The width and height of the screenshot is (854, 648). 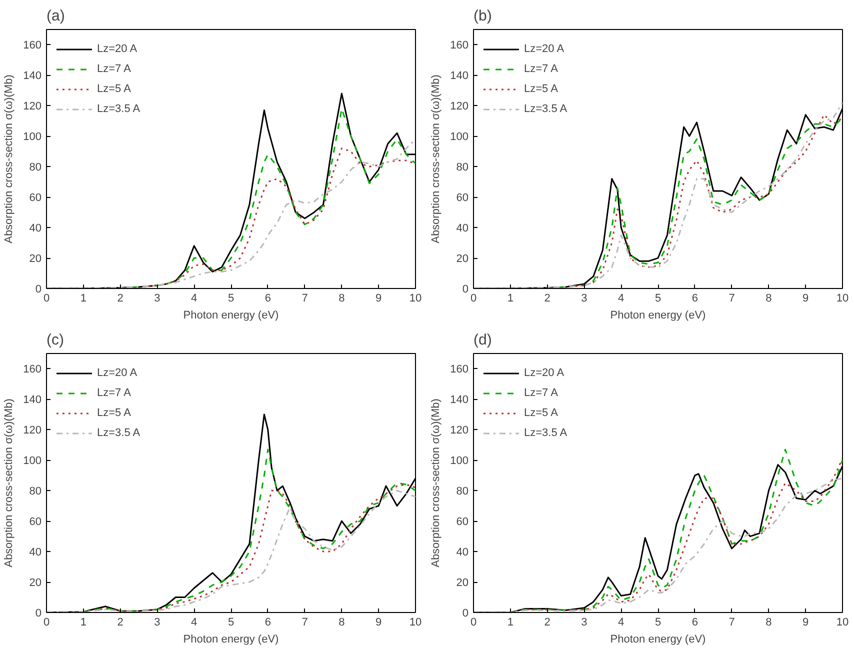 I want to click on chart-title: (a), so click(x=55, y=16).